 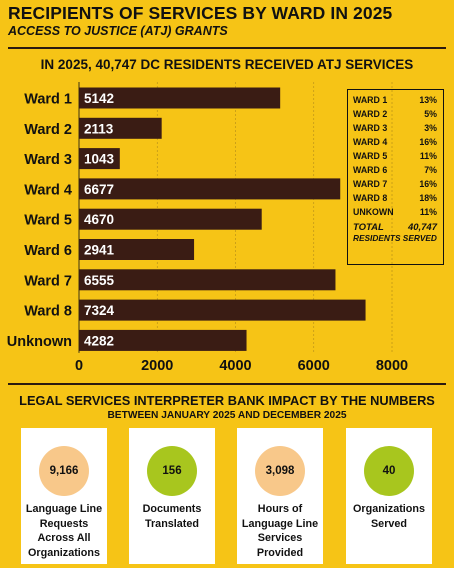 What do you see at coordinates (370, 184) in the screenshot?
I see `legend-ward-label: WARD 7` at bounding box center [370, 184].